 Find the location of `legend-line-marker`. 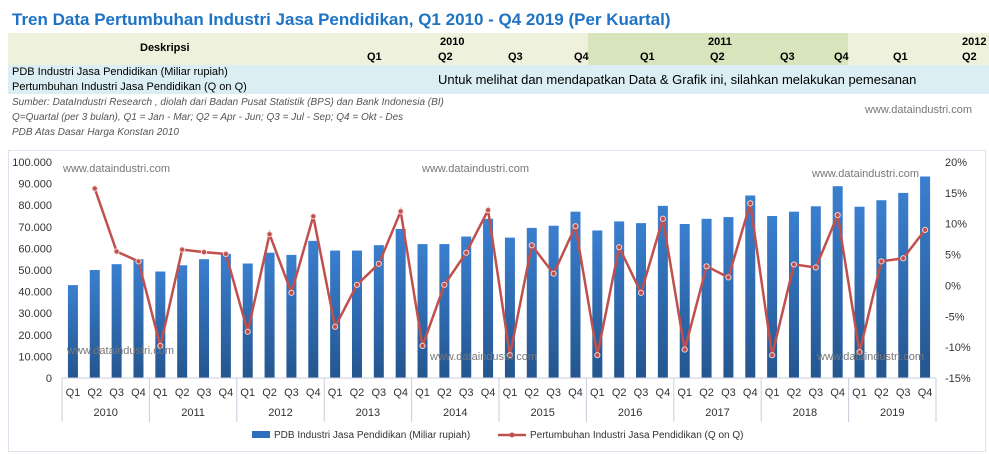

legend-line-marker is located at coordinates (512, 435).